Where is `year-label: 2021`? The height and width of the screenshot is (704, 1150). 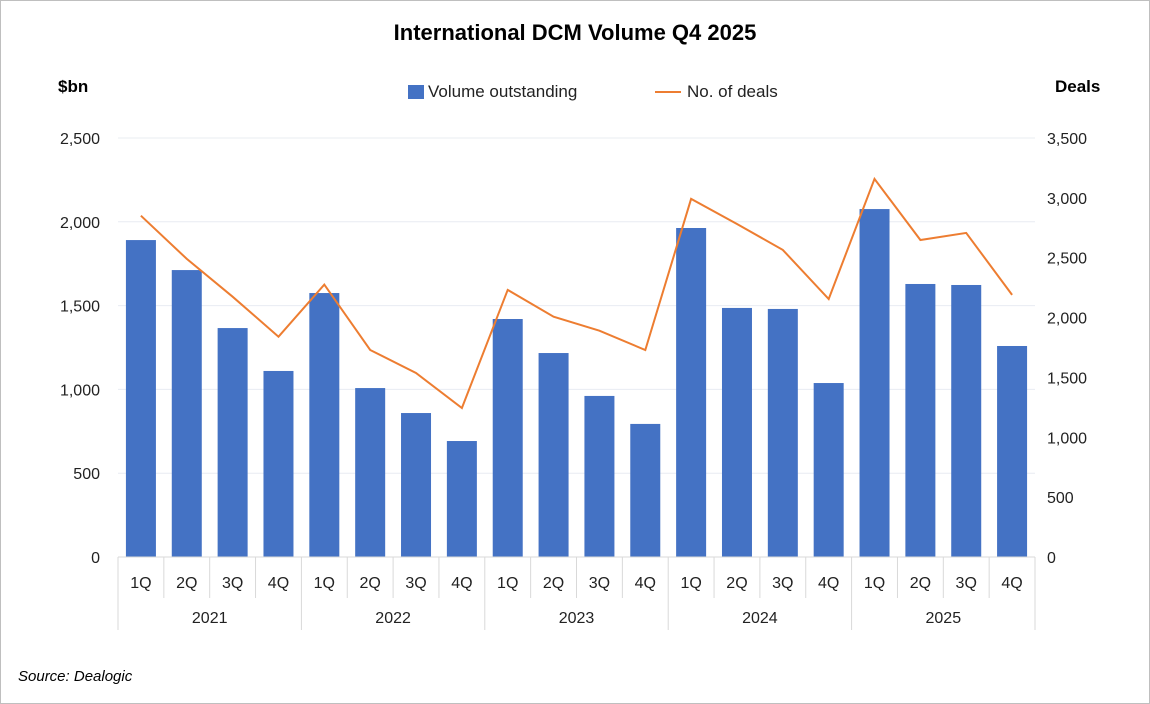
year-label: 2021 is located at coordinates (210, 618).